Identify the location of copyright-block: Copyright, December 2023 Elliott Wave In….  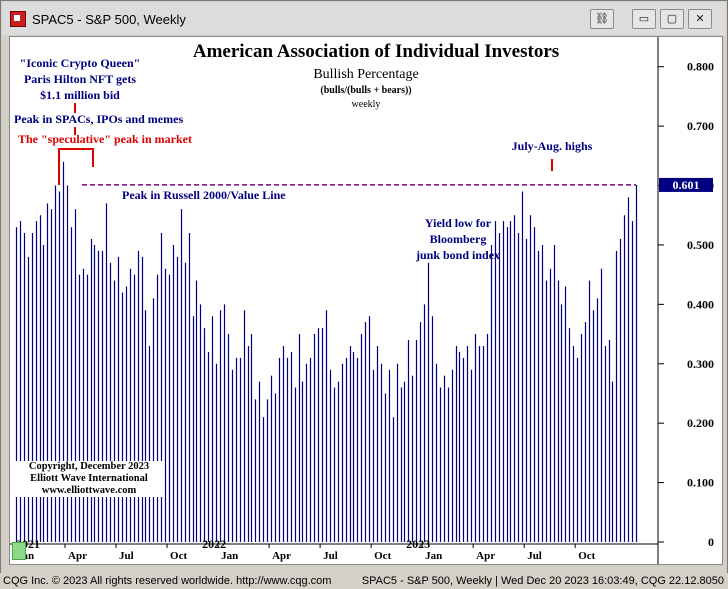
(89, 479).